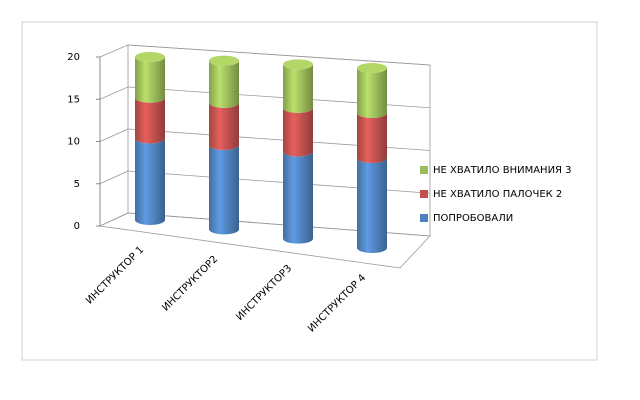  Describe the element at coordinates (77, 184) in the screenshot. I see `y-tick-label: 5` at that location.